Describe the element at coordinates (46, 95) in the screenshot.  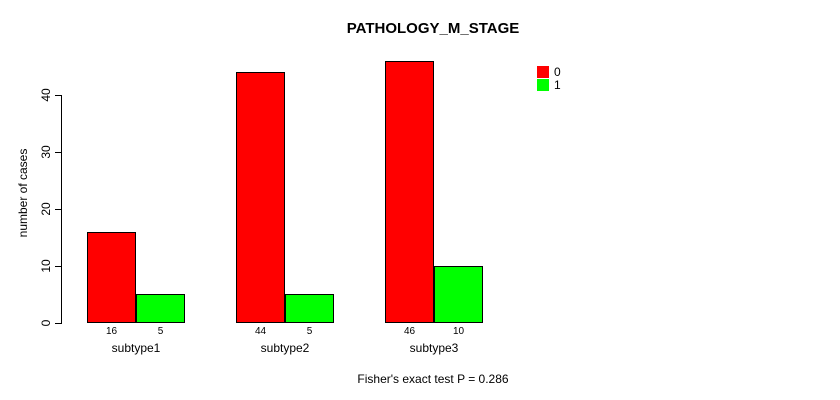
I see `y-tick-label: 40` at that location.